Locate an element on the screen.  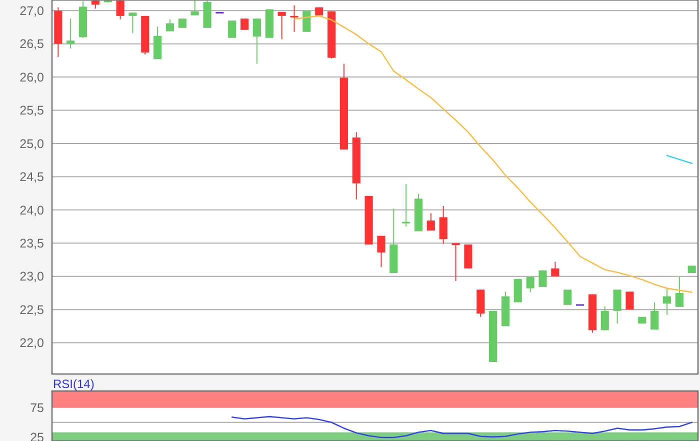
y-tick-label: 25,5 is located at coordinates (32, 111).